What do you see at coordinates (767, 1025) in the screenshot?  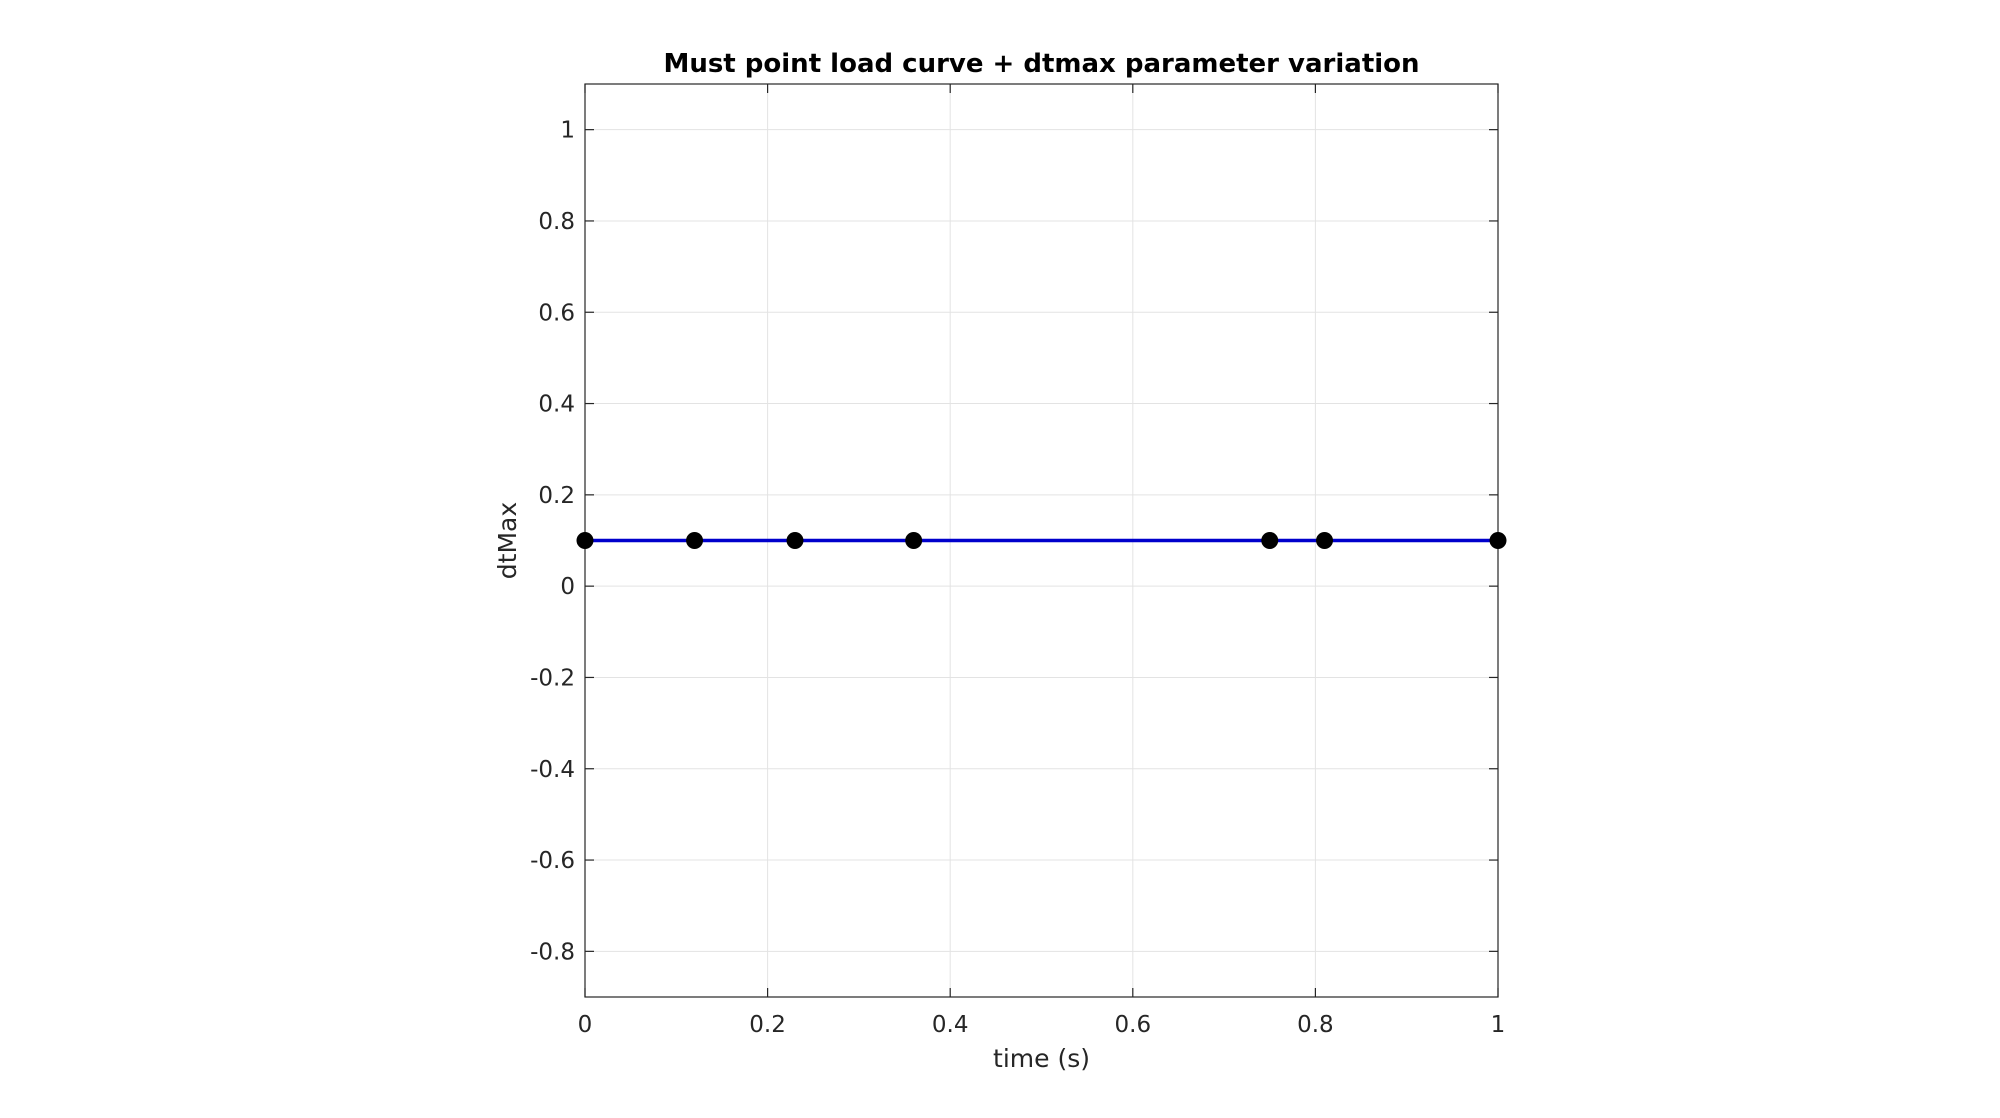 I see `x-tick-label: 0.2` at bounding box center [767, 1025].